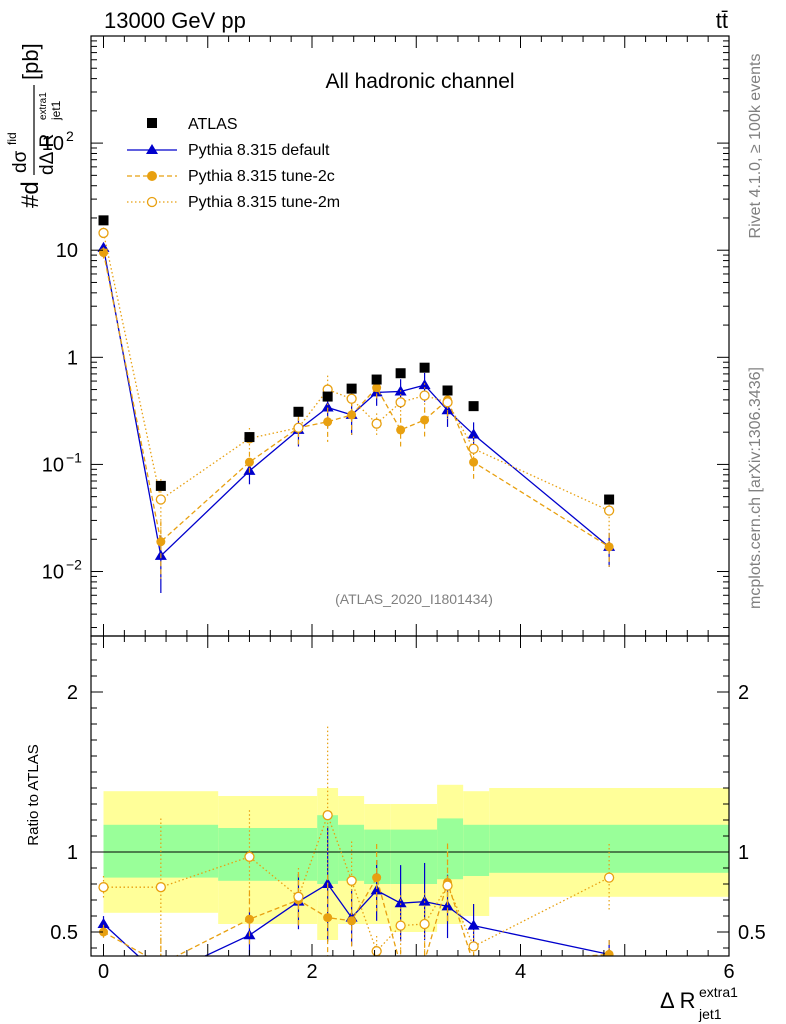  What do you see at coordinates (752, 933) in the screenshot?
I see `ratio-ytick-label-right-0: 0.5` at bounding box center [752, 933].